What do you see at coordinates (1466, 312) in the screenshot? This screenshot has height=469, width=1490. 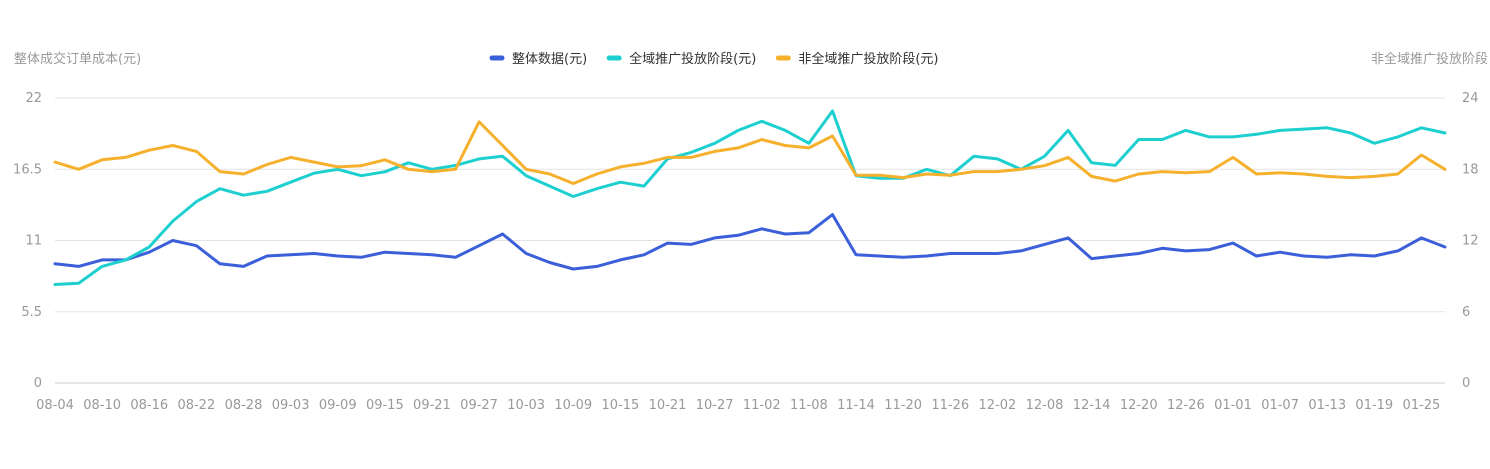 I see `y2-tick-label: 6` at bounding box center [1466, 312].